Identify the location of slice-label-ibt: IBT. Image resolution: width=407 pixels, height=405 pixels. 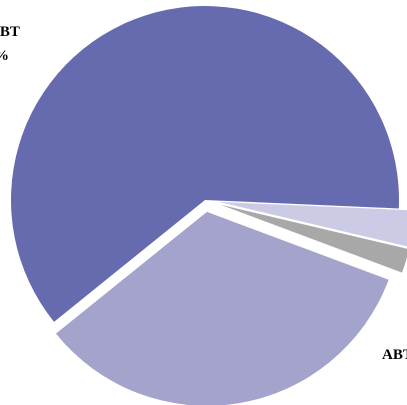
(10, 32).